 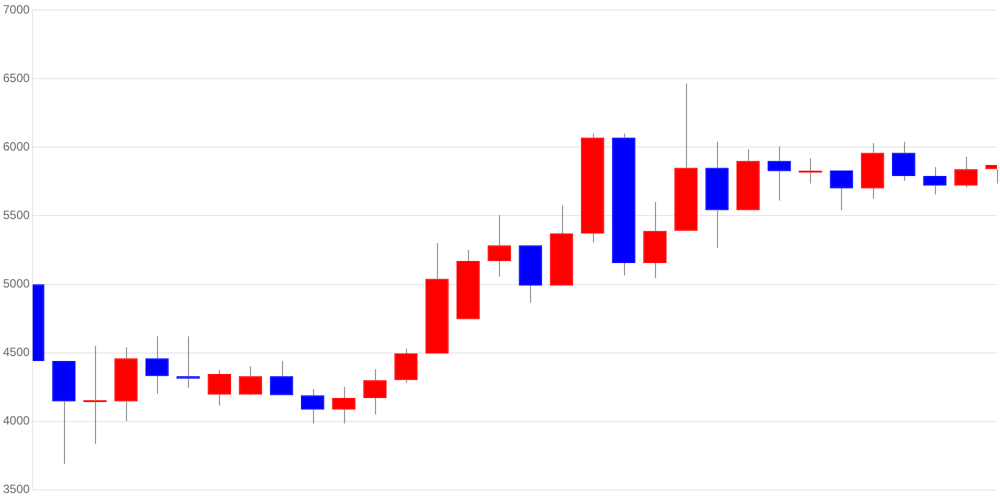 What do you see at coordinates (16, 9) in the screenshot?
I see `y-tick-label: 7000` at bounding box center [16, 9].